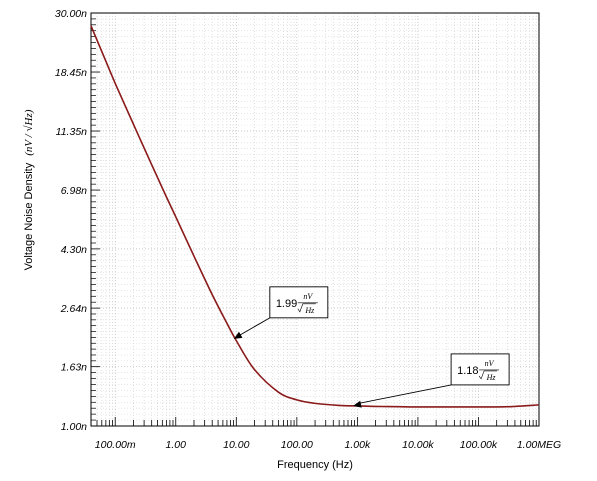 The image size is (597, 481). What do you see at coordinates (71, 14) in the screenshot?
I see `y-tick-label: 30.00n` at bounding box center [71, 14].